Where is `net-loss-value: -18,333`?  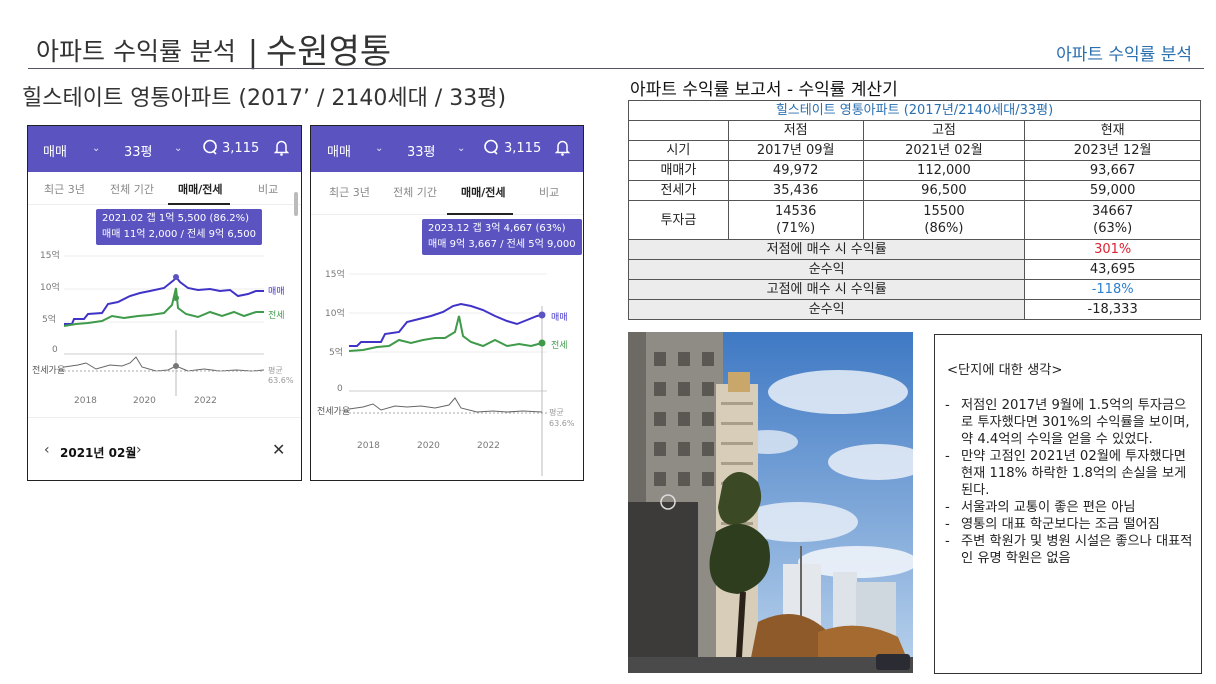
net-loss-value: -18,333 is located at coordinates (1112, 309).